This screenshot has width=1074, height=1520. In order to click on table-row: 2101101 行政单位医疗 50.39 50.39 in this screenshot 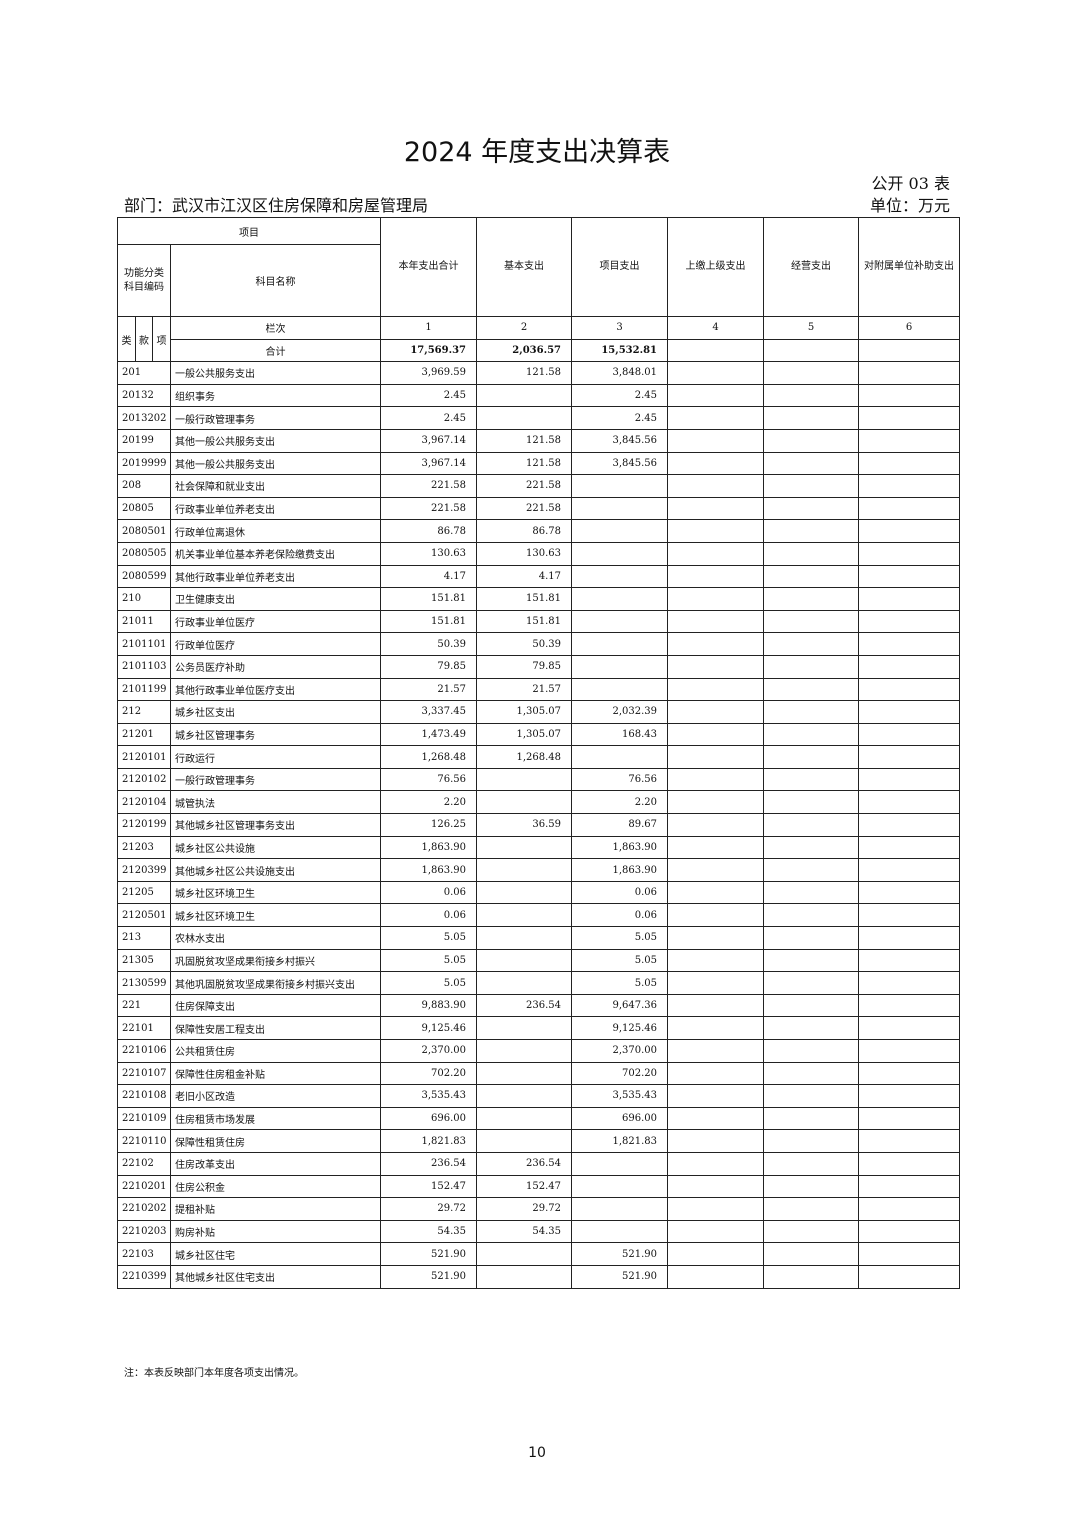, I will do `click(538, 644)`.